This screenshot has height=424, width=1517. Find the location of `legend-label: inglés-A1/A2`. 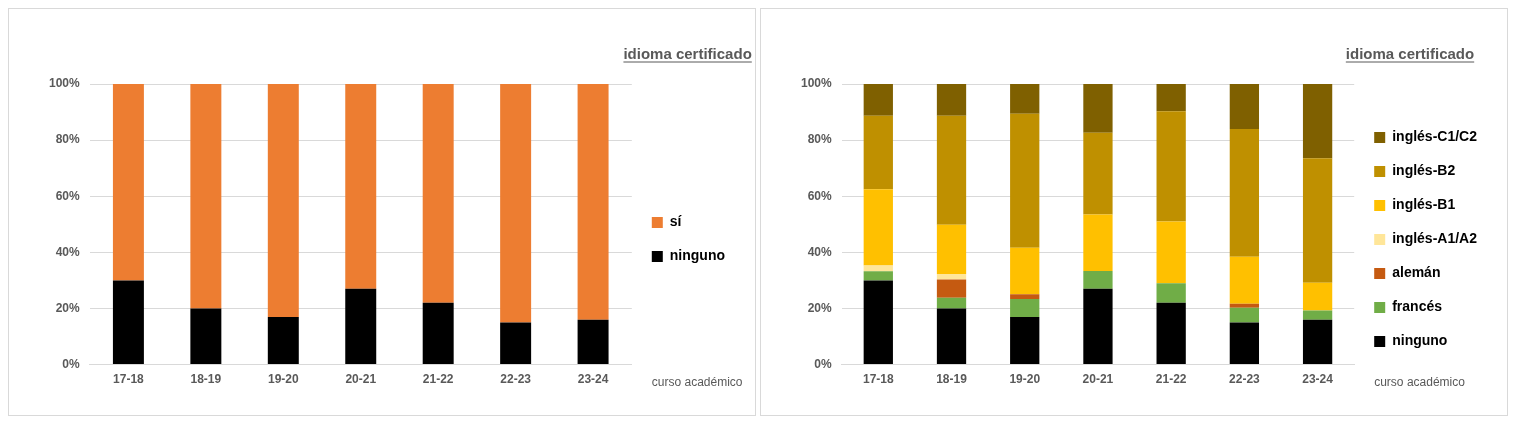

legend-label: inglés-A1/A2 is located at coordinates (1435, 238).